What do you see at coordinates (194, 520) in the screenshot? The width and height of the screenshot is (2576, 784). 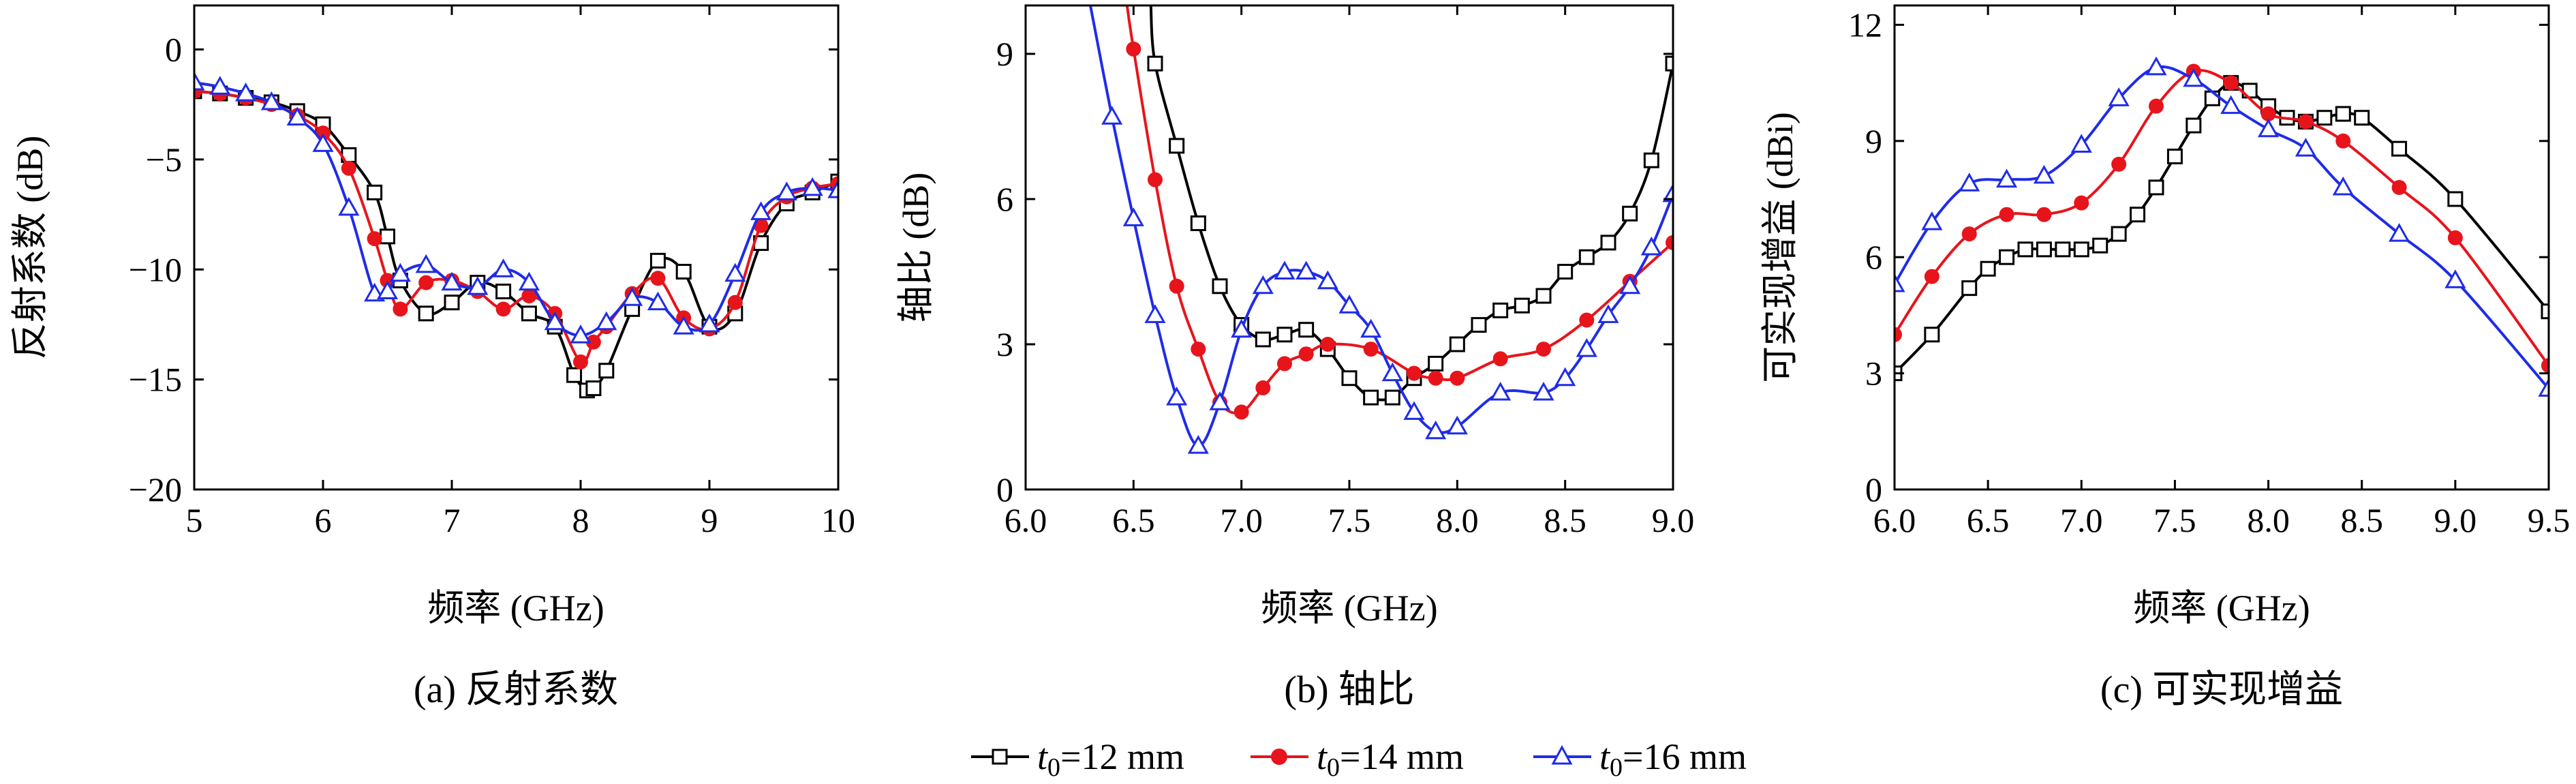 I see `x-tick-label: 5` at bounding box center [194, 520].